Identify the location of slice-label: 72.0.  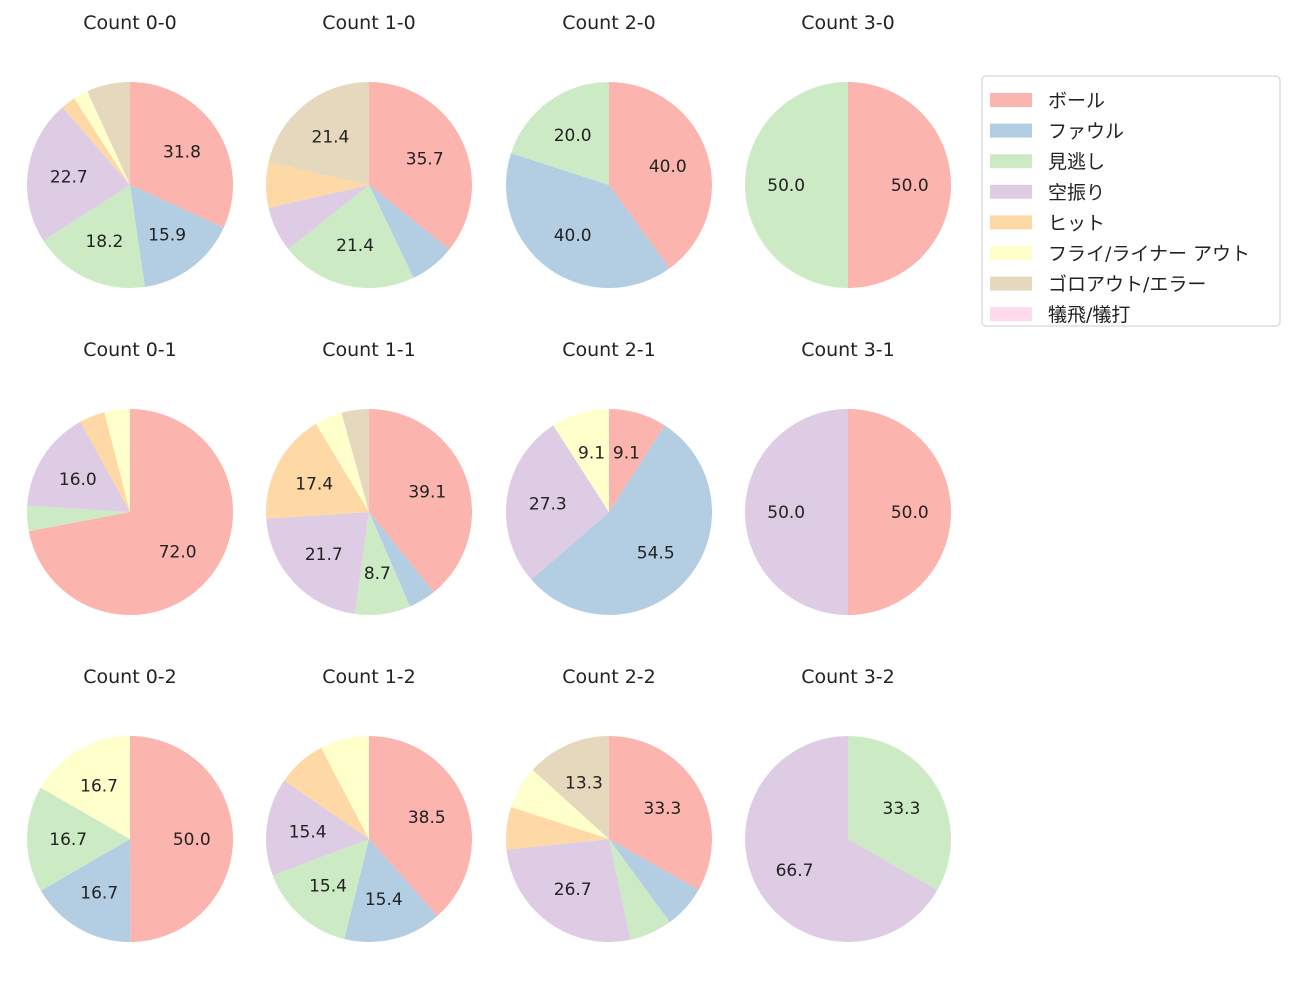
(178, 552).